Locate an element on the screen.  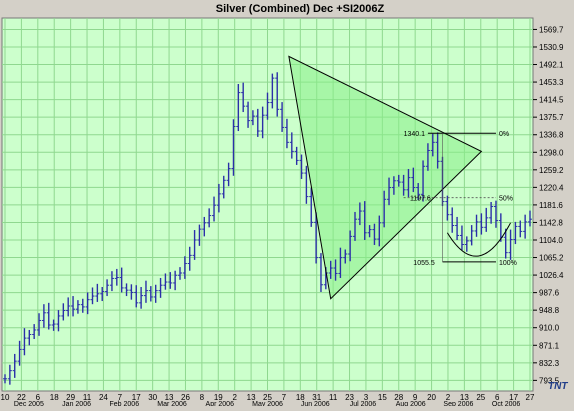
y-tick-label: 1026.4 is located at coordinates (551, 275).